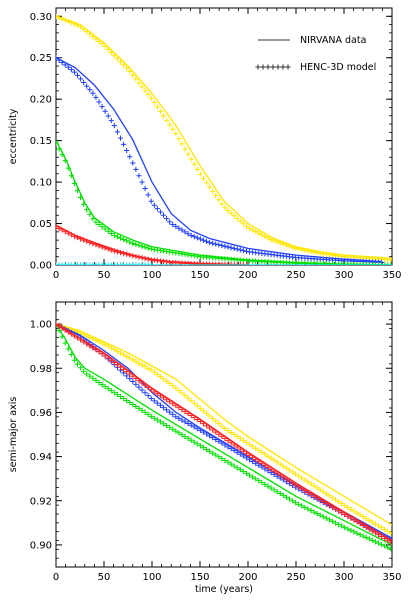 The width and height of the screenshot is (409, 602). I want to click on y-tick-label: 0.10, so click(41, 183).